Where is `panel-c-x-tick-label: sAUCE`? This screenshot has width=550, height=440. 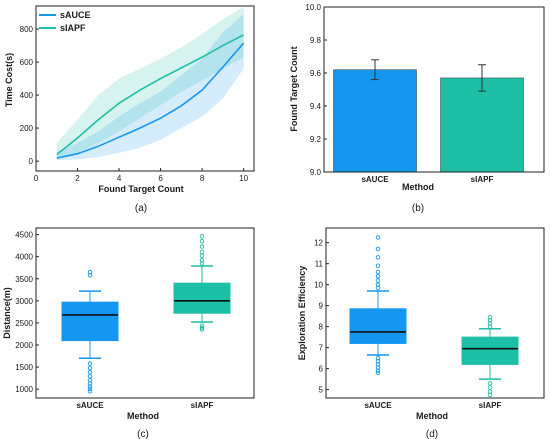
panel-c-x-tick-label: sAUCE is located at coordinates (90, 405).